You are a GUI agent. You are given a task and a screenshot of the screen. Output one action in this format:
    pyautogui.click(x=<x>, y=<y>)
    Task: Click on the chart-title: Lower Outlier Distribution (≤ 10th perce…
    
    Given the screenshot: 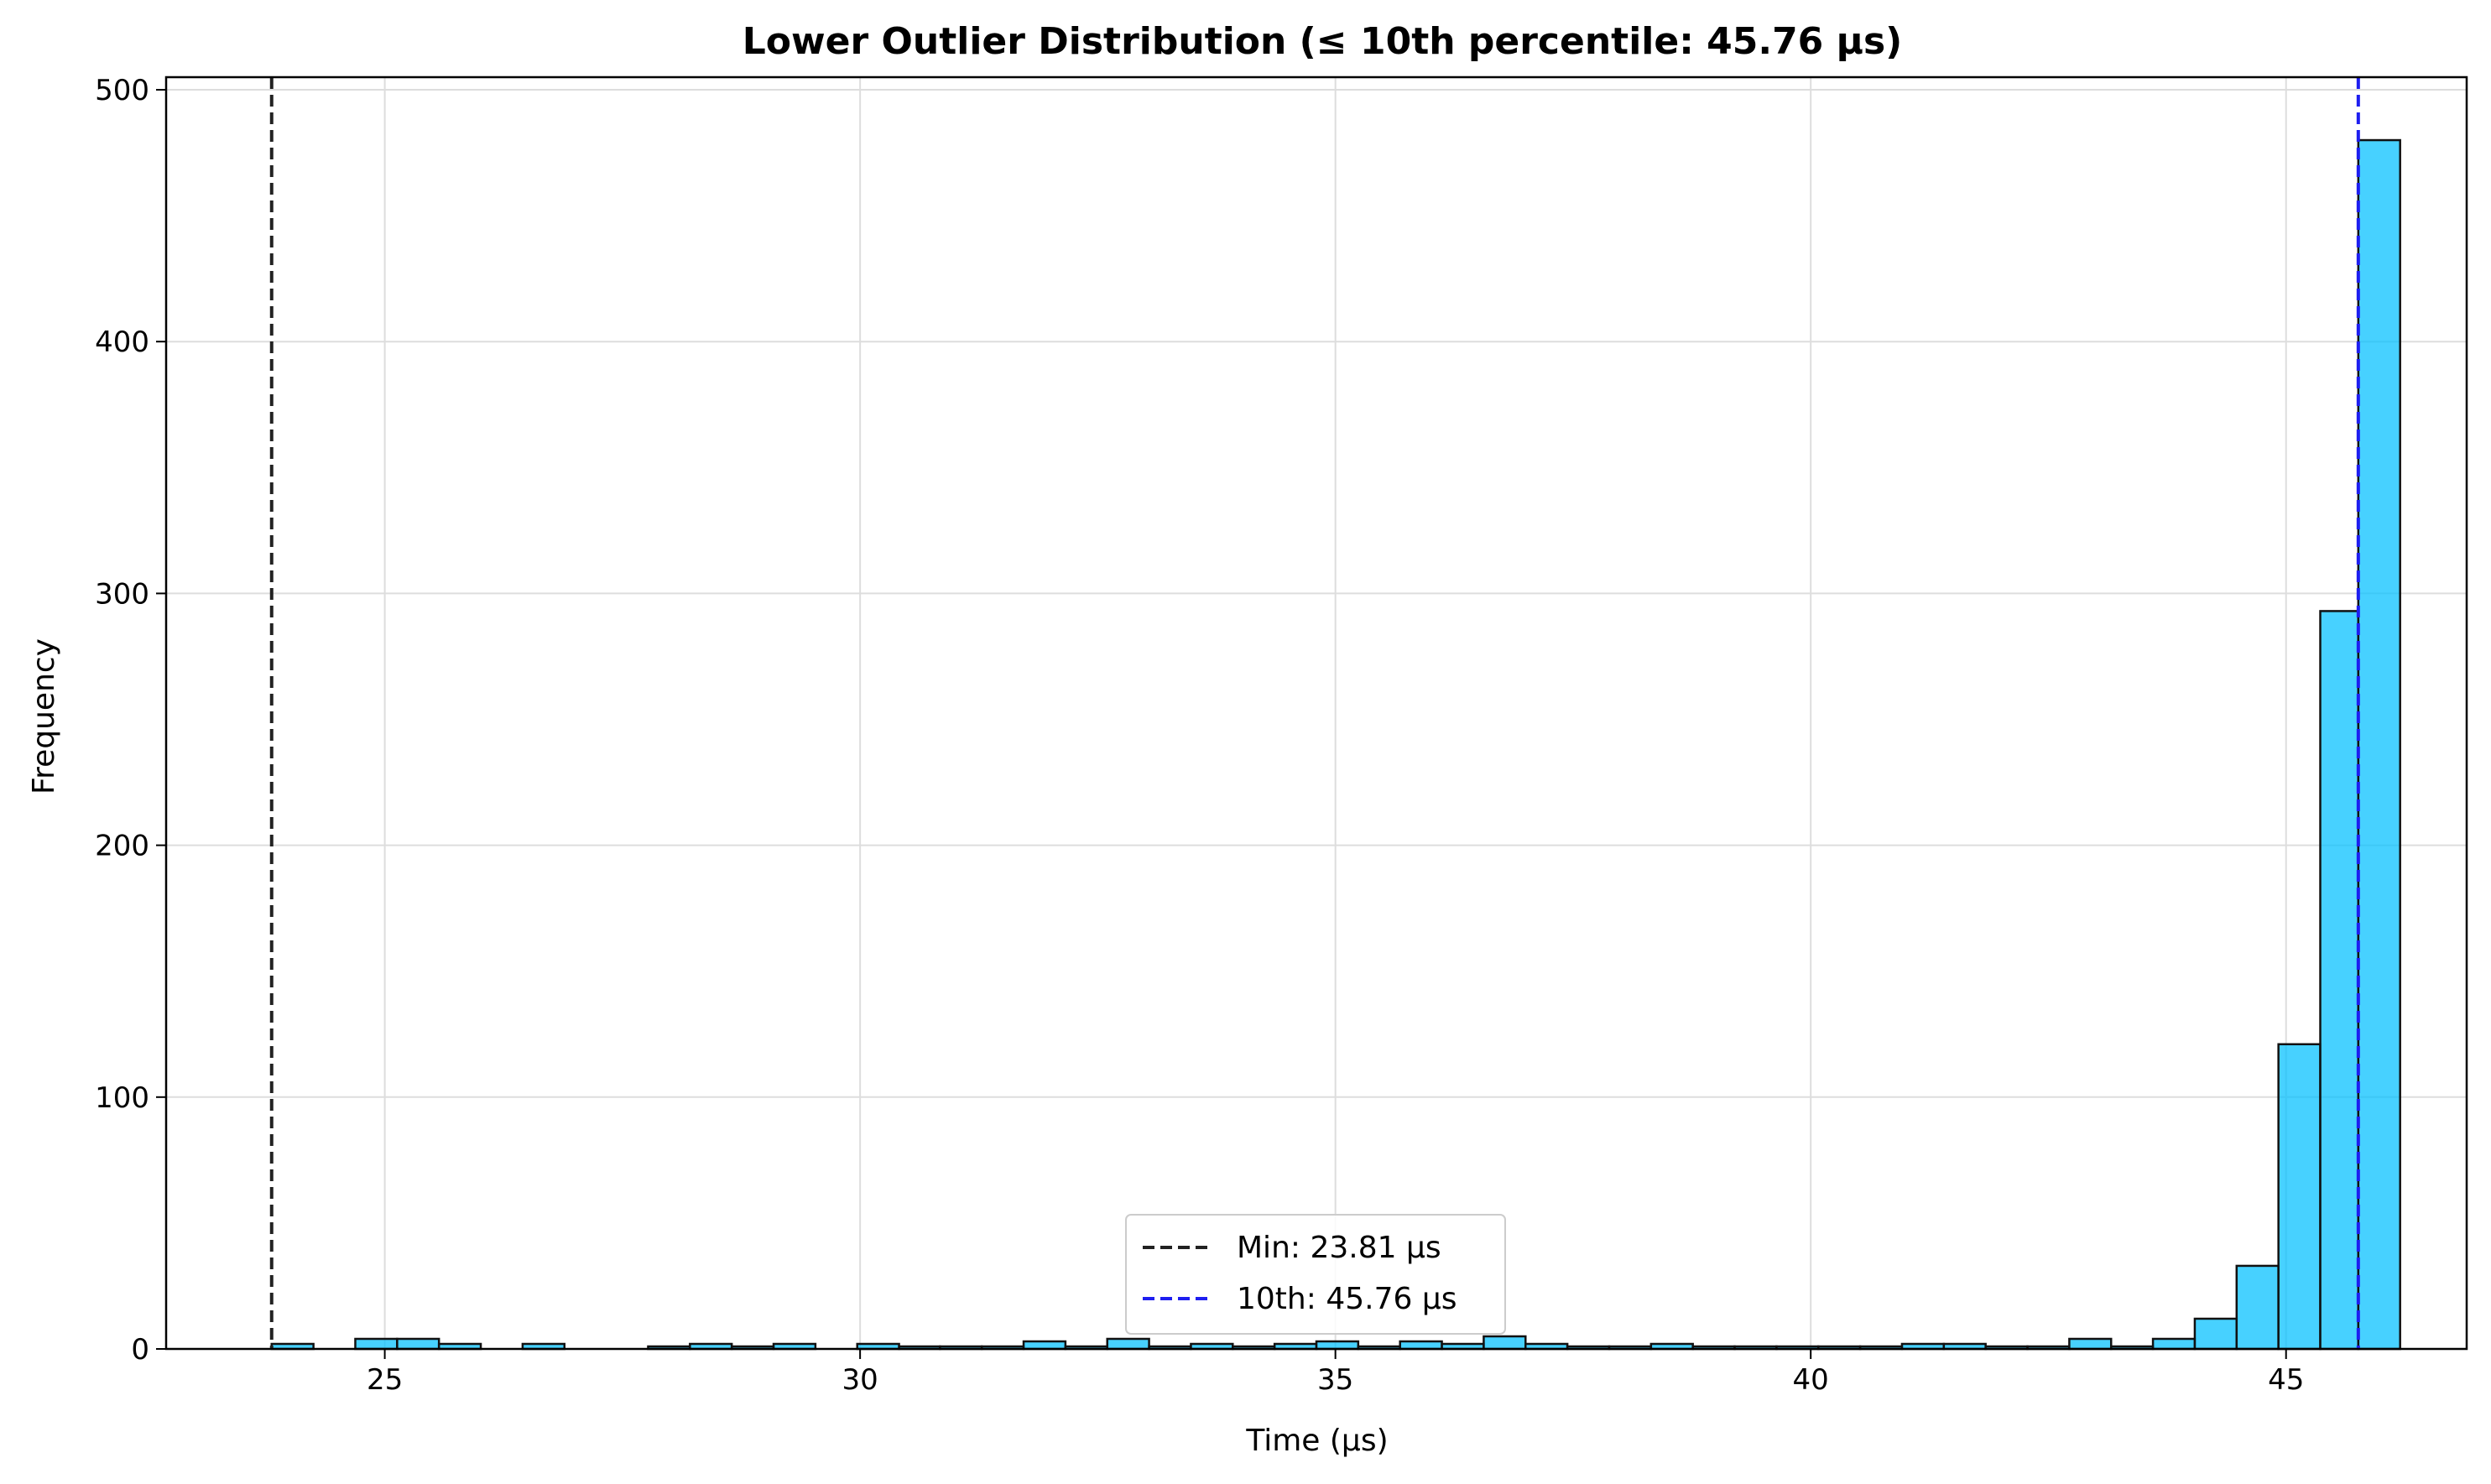 What is the action you would take?
    pyautogui.click(x=1323, y=41)
    